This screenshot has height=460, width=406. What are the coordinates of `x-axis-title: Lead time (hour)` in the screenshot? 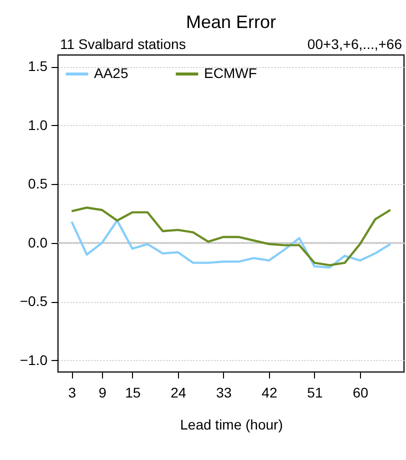 It's located at (231, 424).